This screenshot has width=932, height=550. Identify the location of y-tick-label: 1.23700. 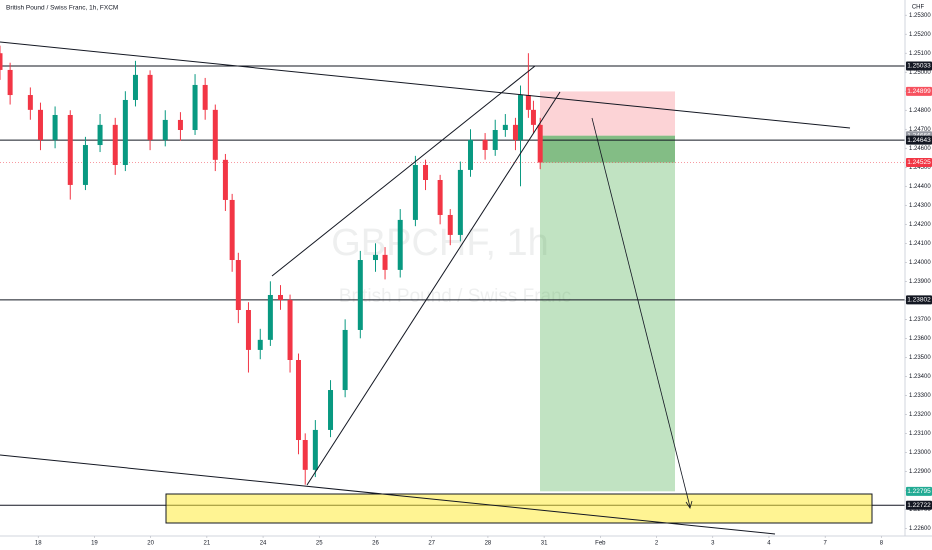
(920, 320).